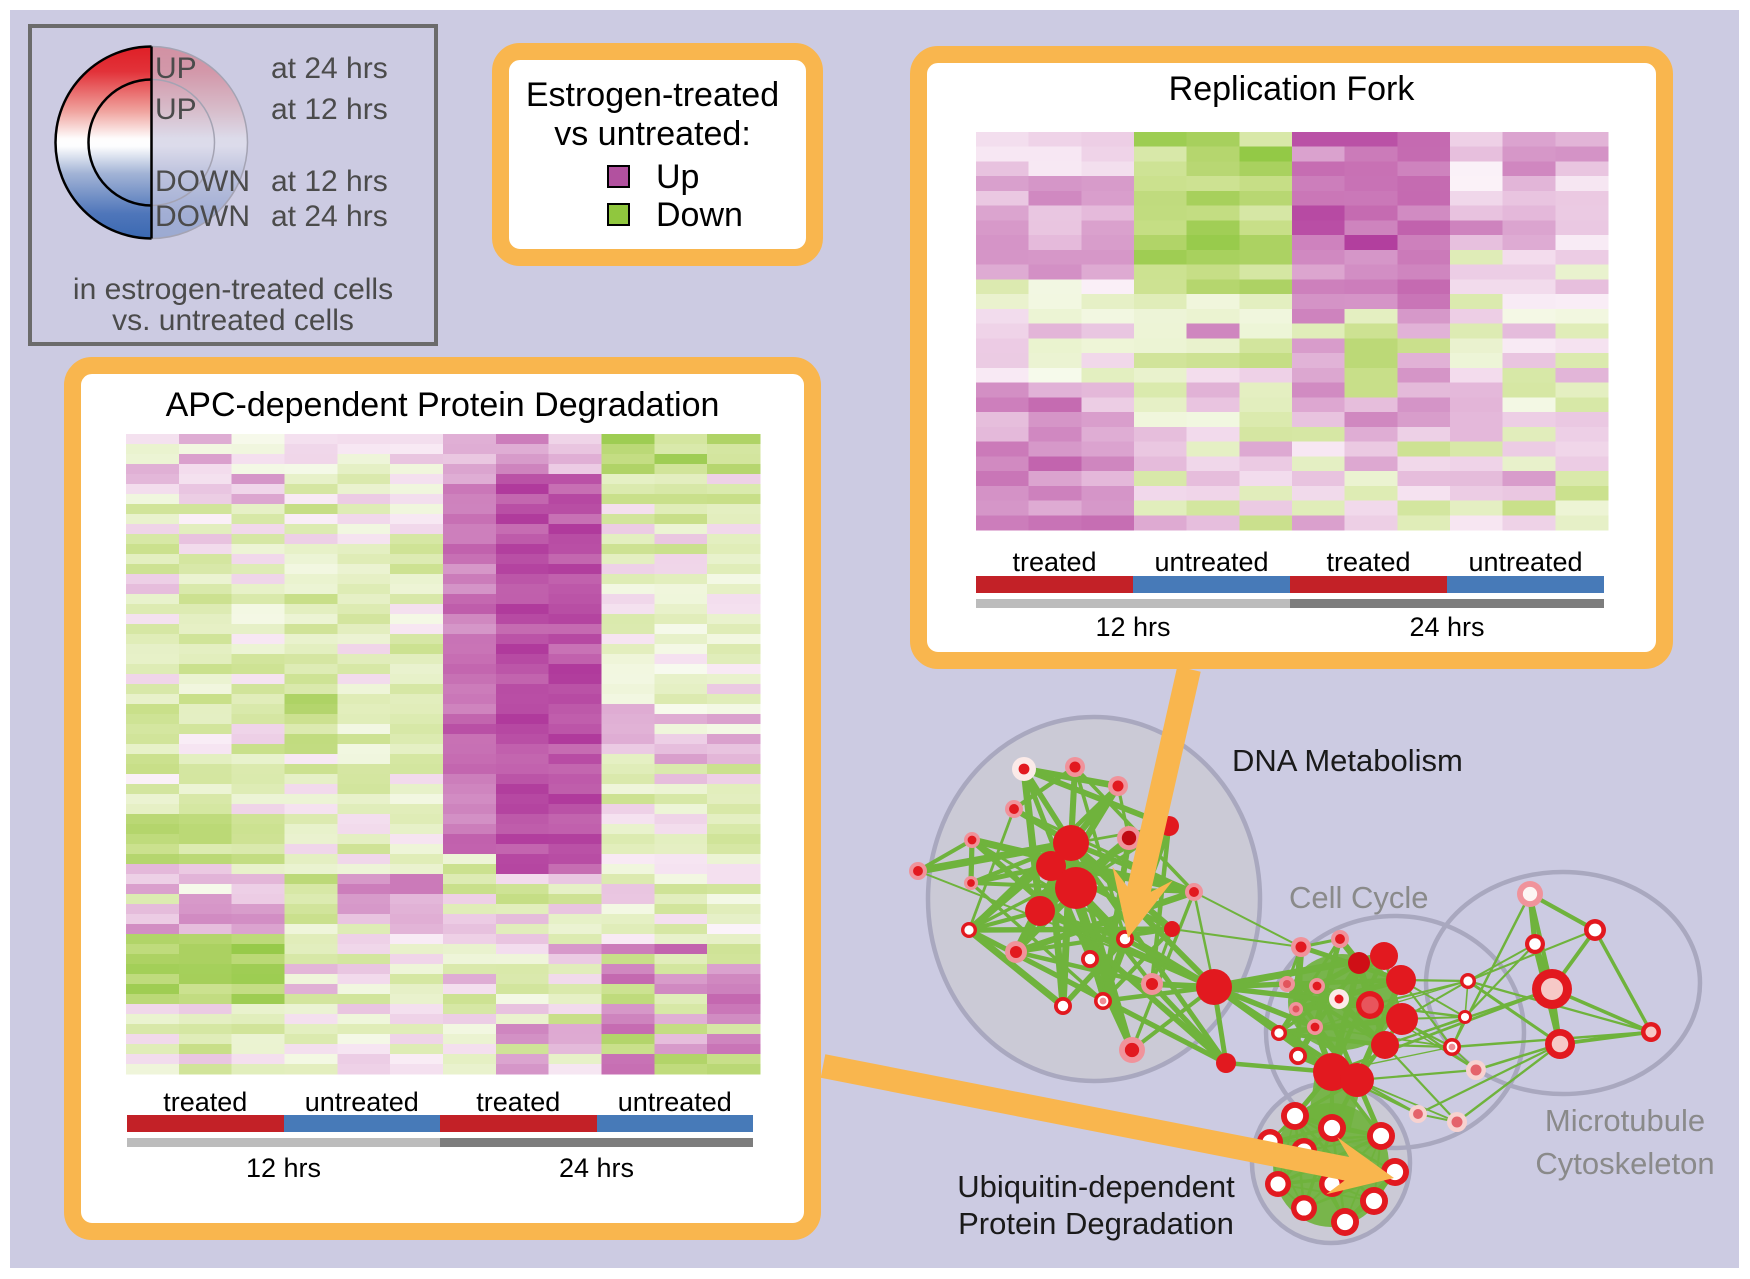 The height and width of the screenshot is (1279, 1750). I want to click on svg-text: Cytoskeleton, so click(1624, 1163).